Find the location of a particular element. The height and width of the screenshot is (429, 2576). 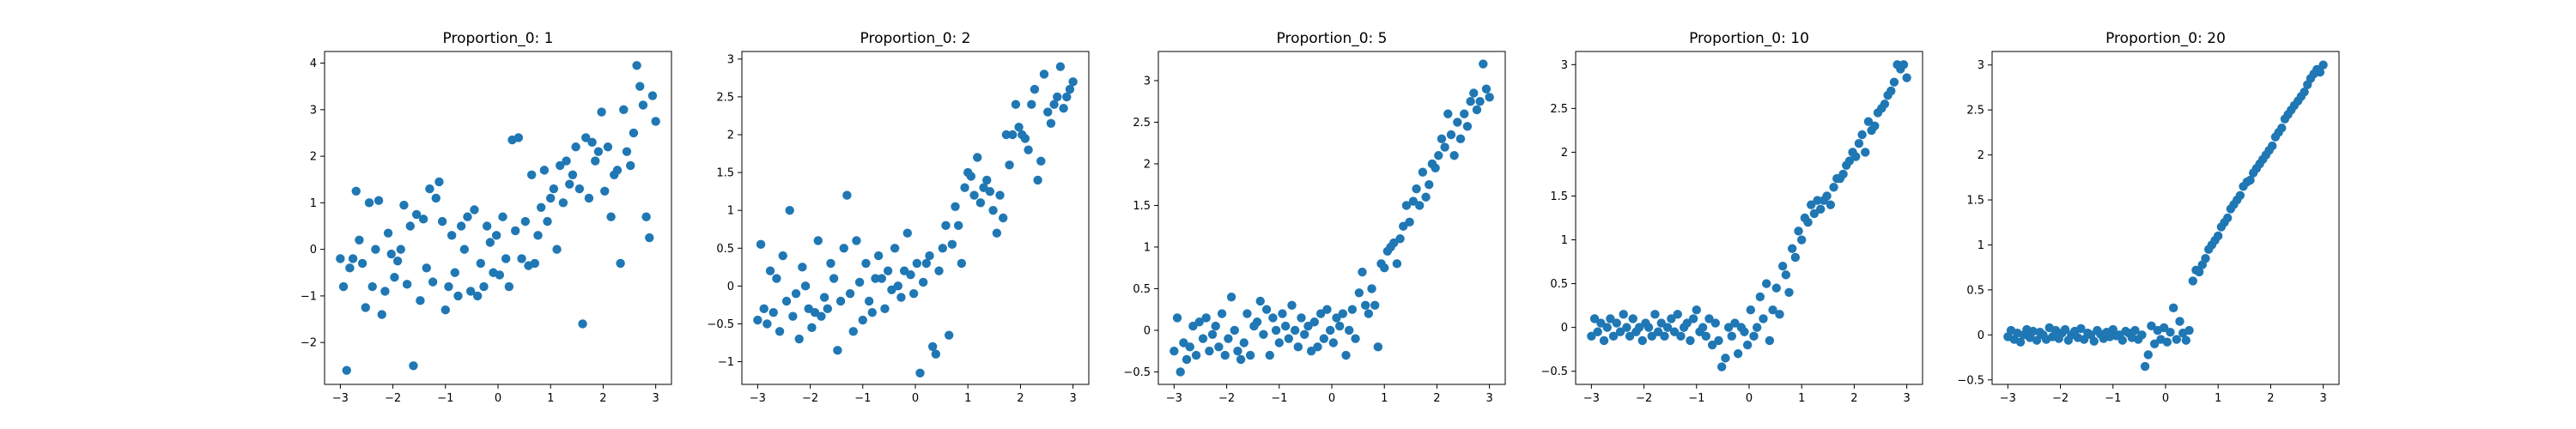

x-tick-label: −2 is located at coordinates (393, 398).